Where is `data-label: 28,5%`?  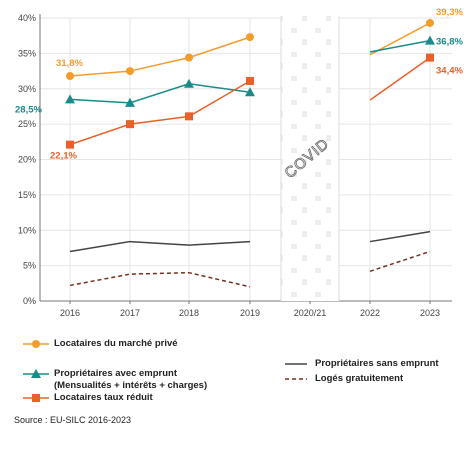
data-label: 28,5% is located at coordinates (28, 109).